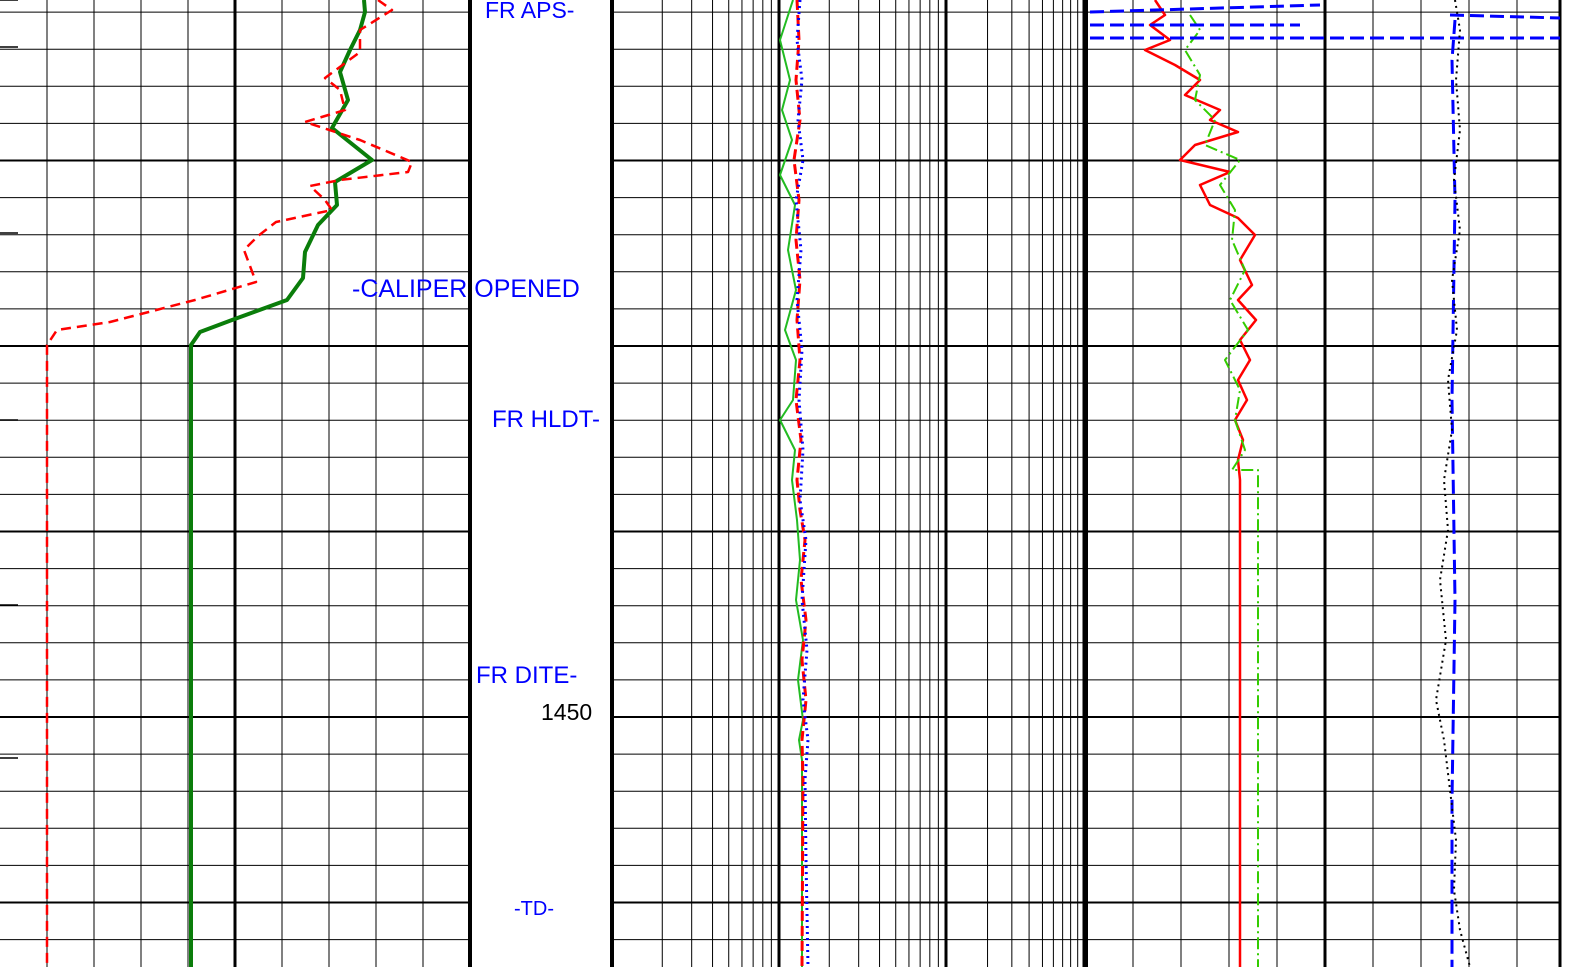 The image size is (1592, 967). Describe the element at coordinates (529, 11) in the screenshot. I see `annotation-fr-aps: FR APS-` at that location.